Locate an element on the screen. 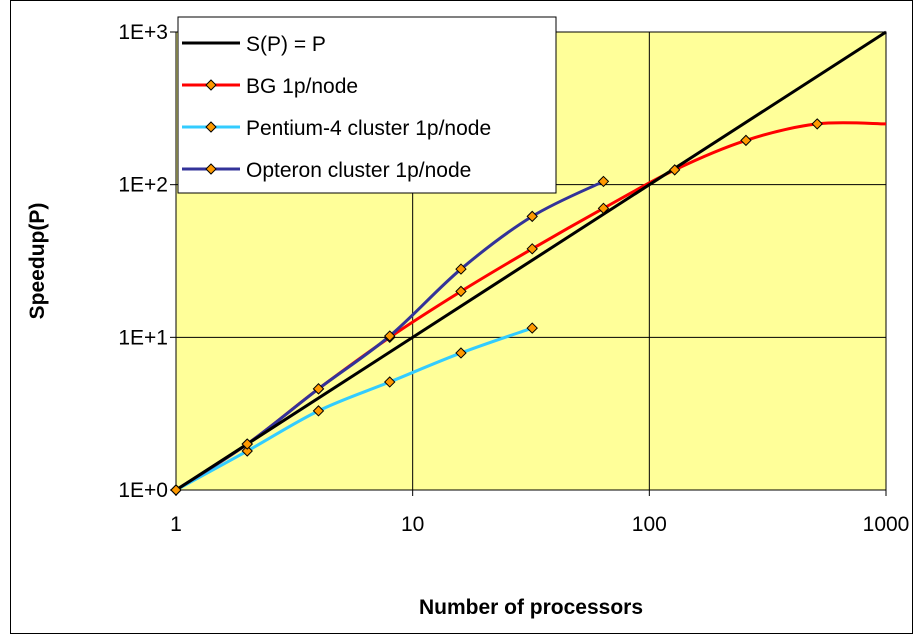 The image size is (914, 640). y-tick-label: 1E+1 is located at coordinates (143, 337).